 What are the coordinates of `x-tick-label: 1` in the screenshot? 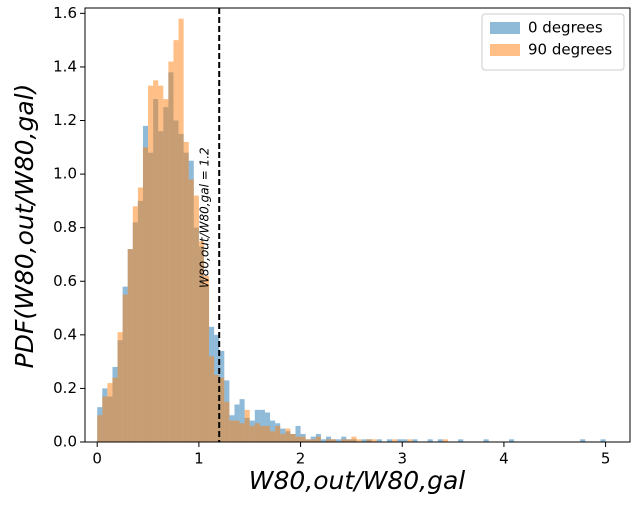 It's located at (199, 459).